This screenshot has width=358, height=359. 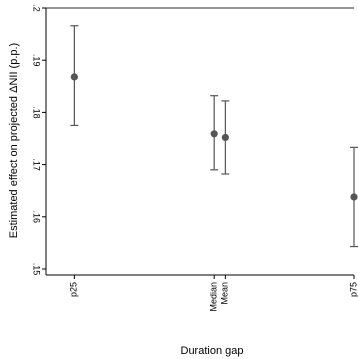 I want to click on y-tick-label: .18, so click(x=37, y=112).